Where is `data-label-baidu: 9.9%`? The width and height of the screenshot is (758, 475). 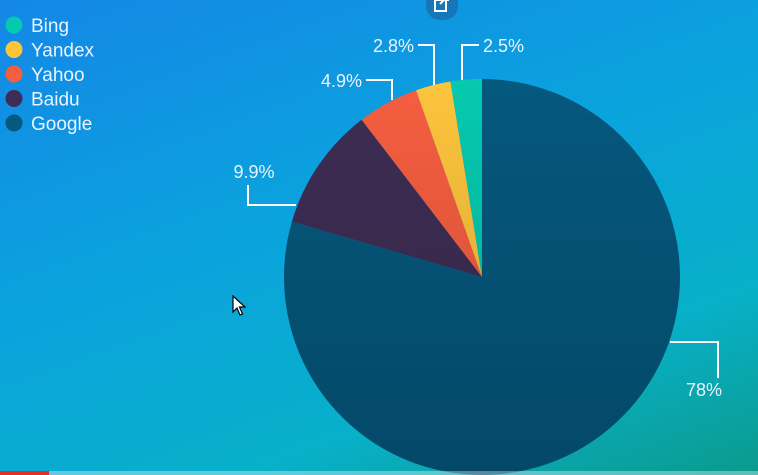 data-label-baidu: 9.9% is located at coordinates (253, 172).